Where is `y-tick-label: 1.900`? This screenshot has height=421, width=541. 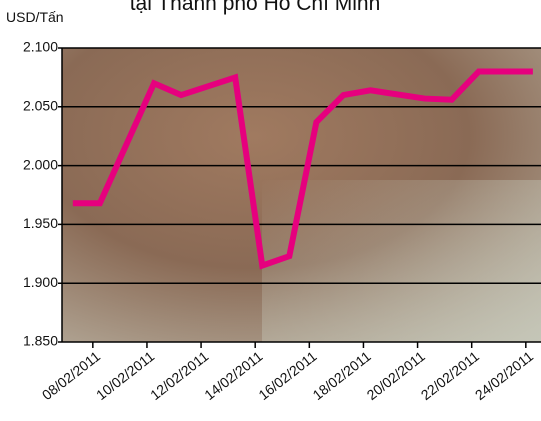 y-tick-label: 1.900 is located at coordinates (40, 282).